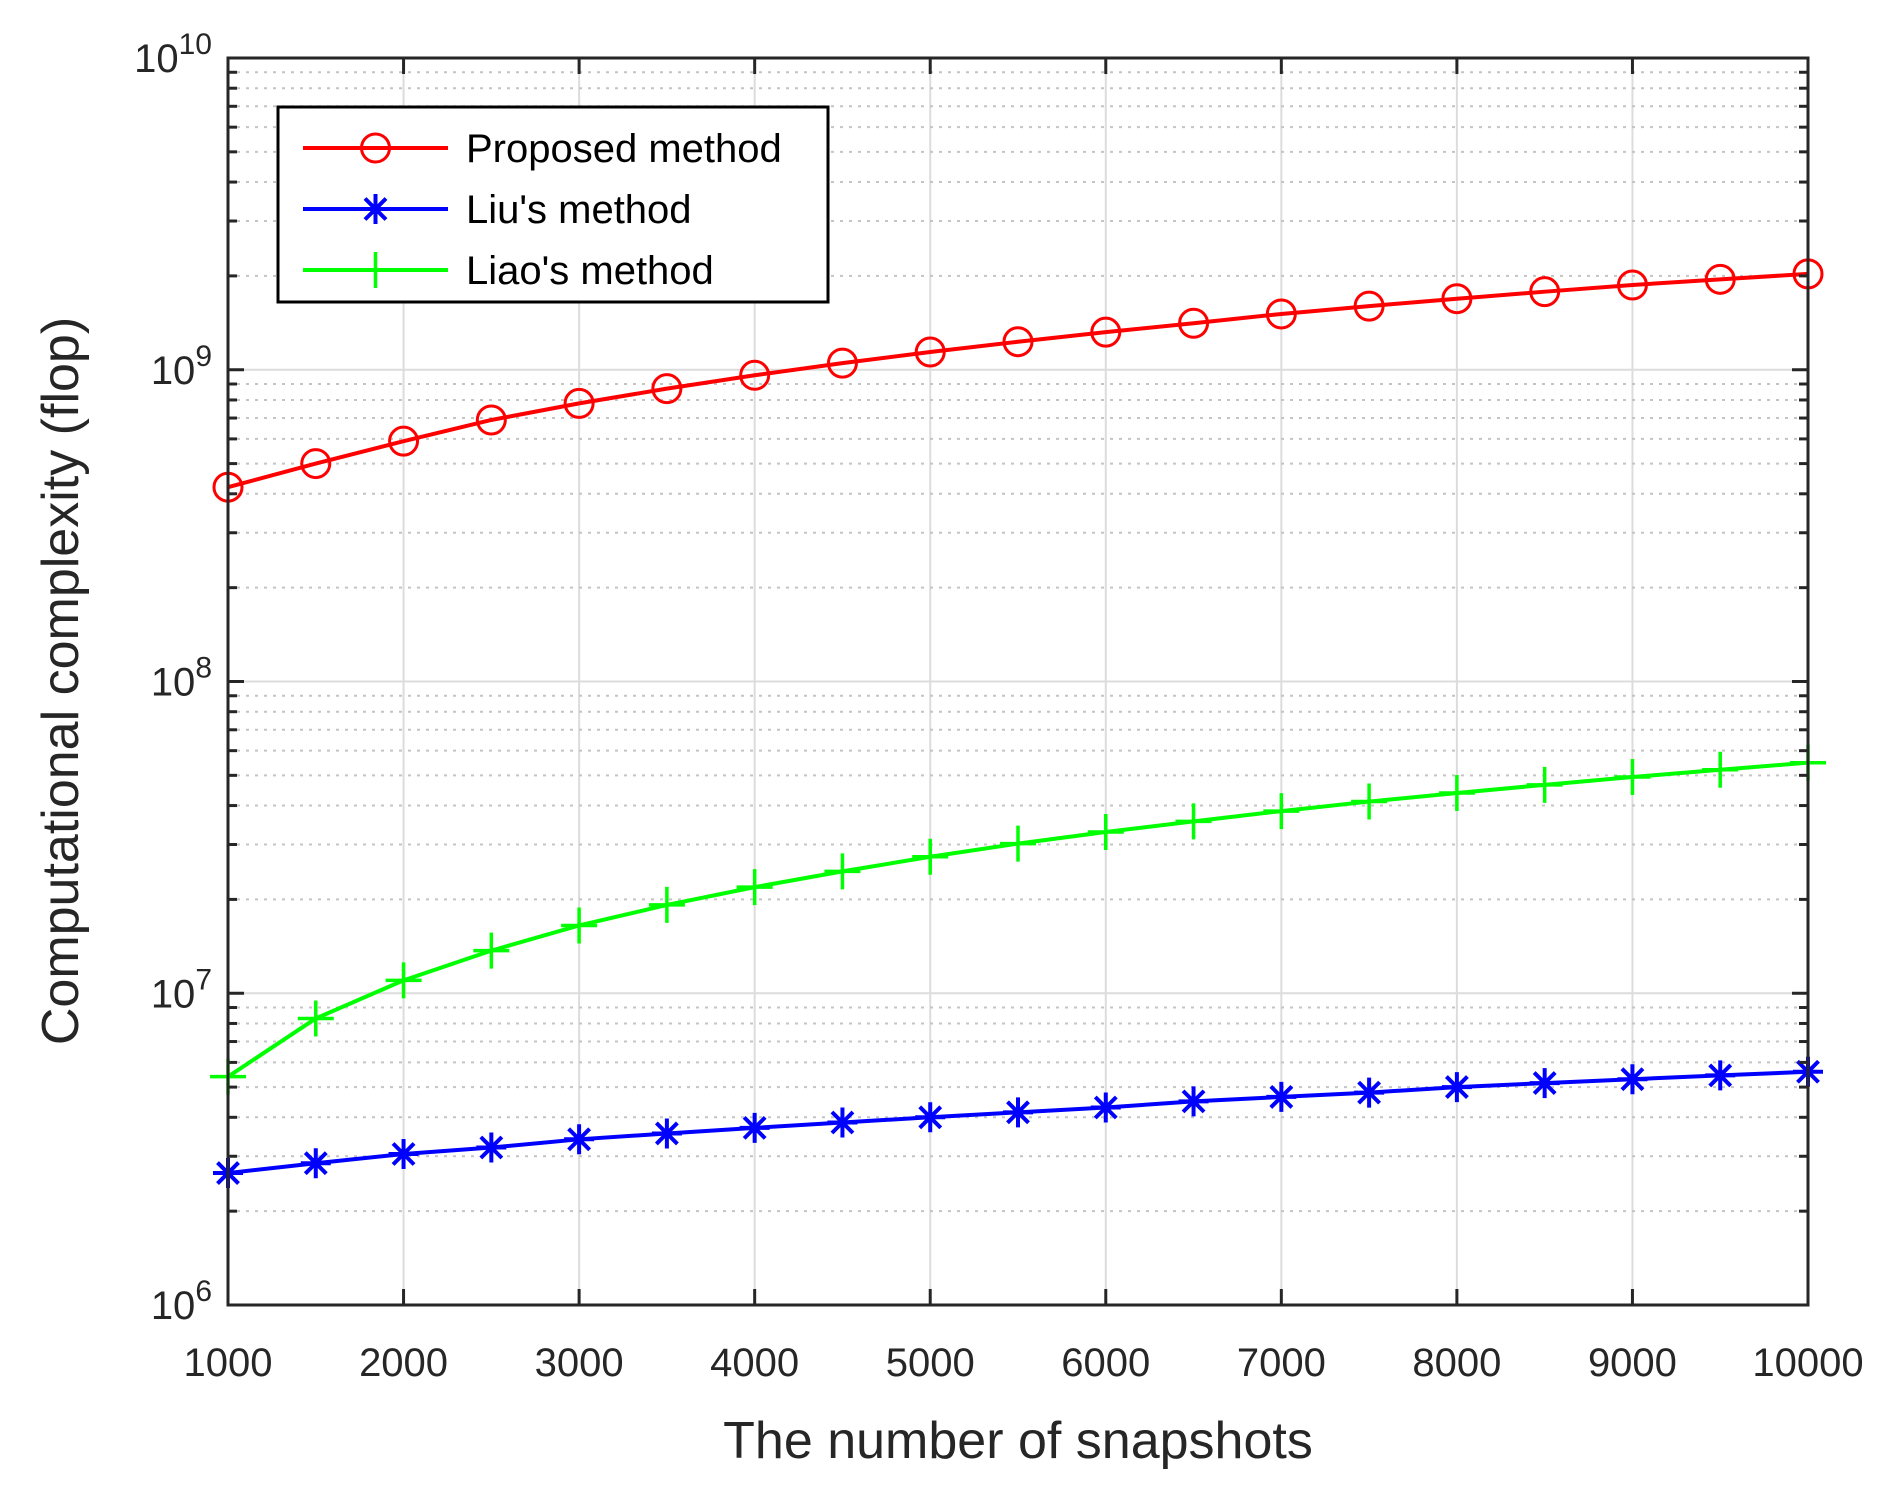  I want to click on series-line, so click(1018, 380).